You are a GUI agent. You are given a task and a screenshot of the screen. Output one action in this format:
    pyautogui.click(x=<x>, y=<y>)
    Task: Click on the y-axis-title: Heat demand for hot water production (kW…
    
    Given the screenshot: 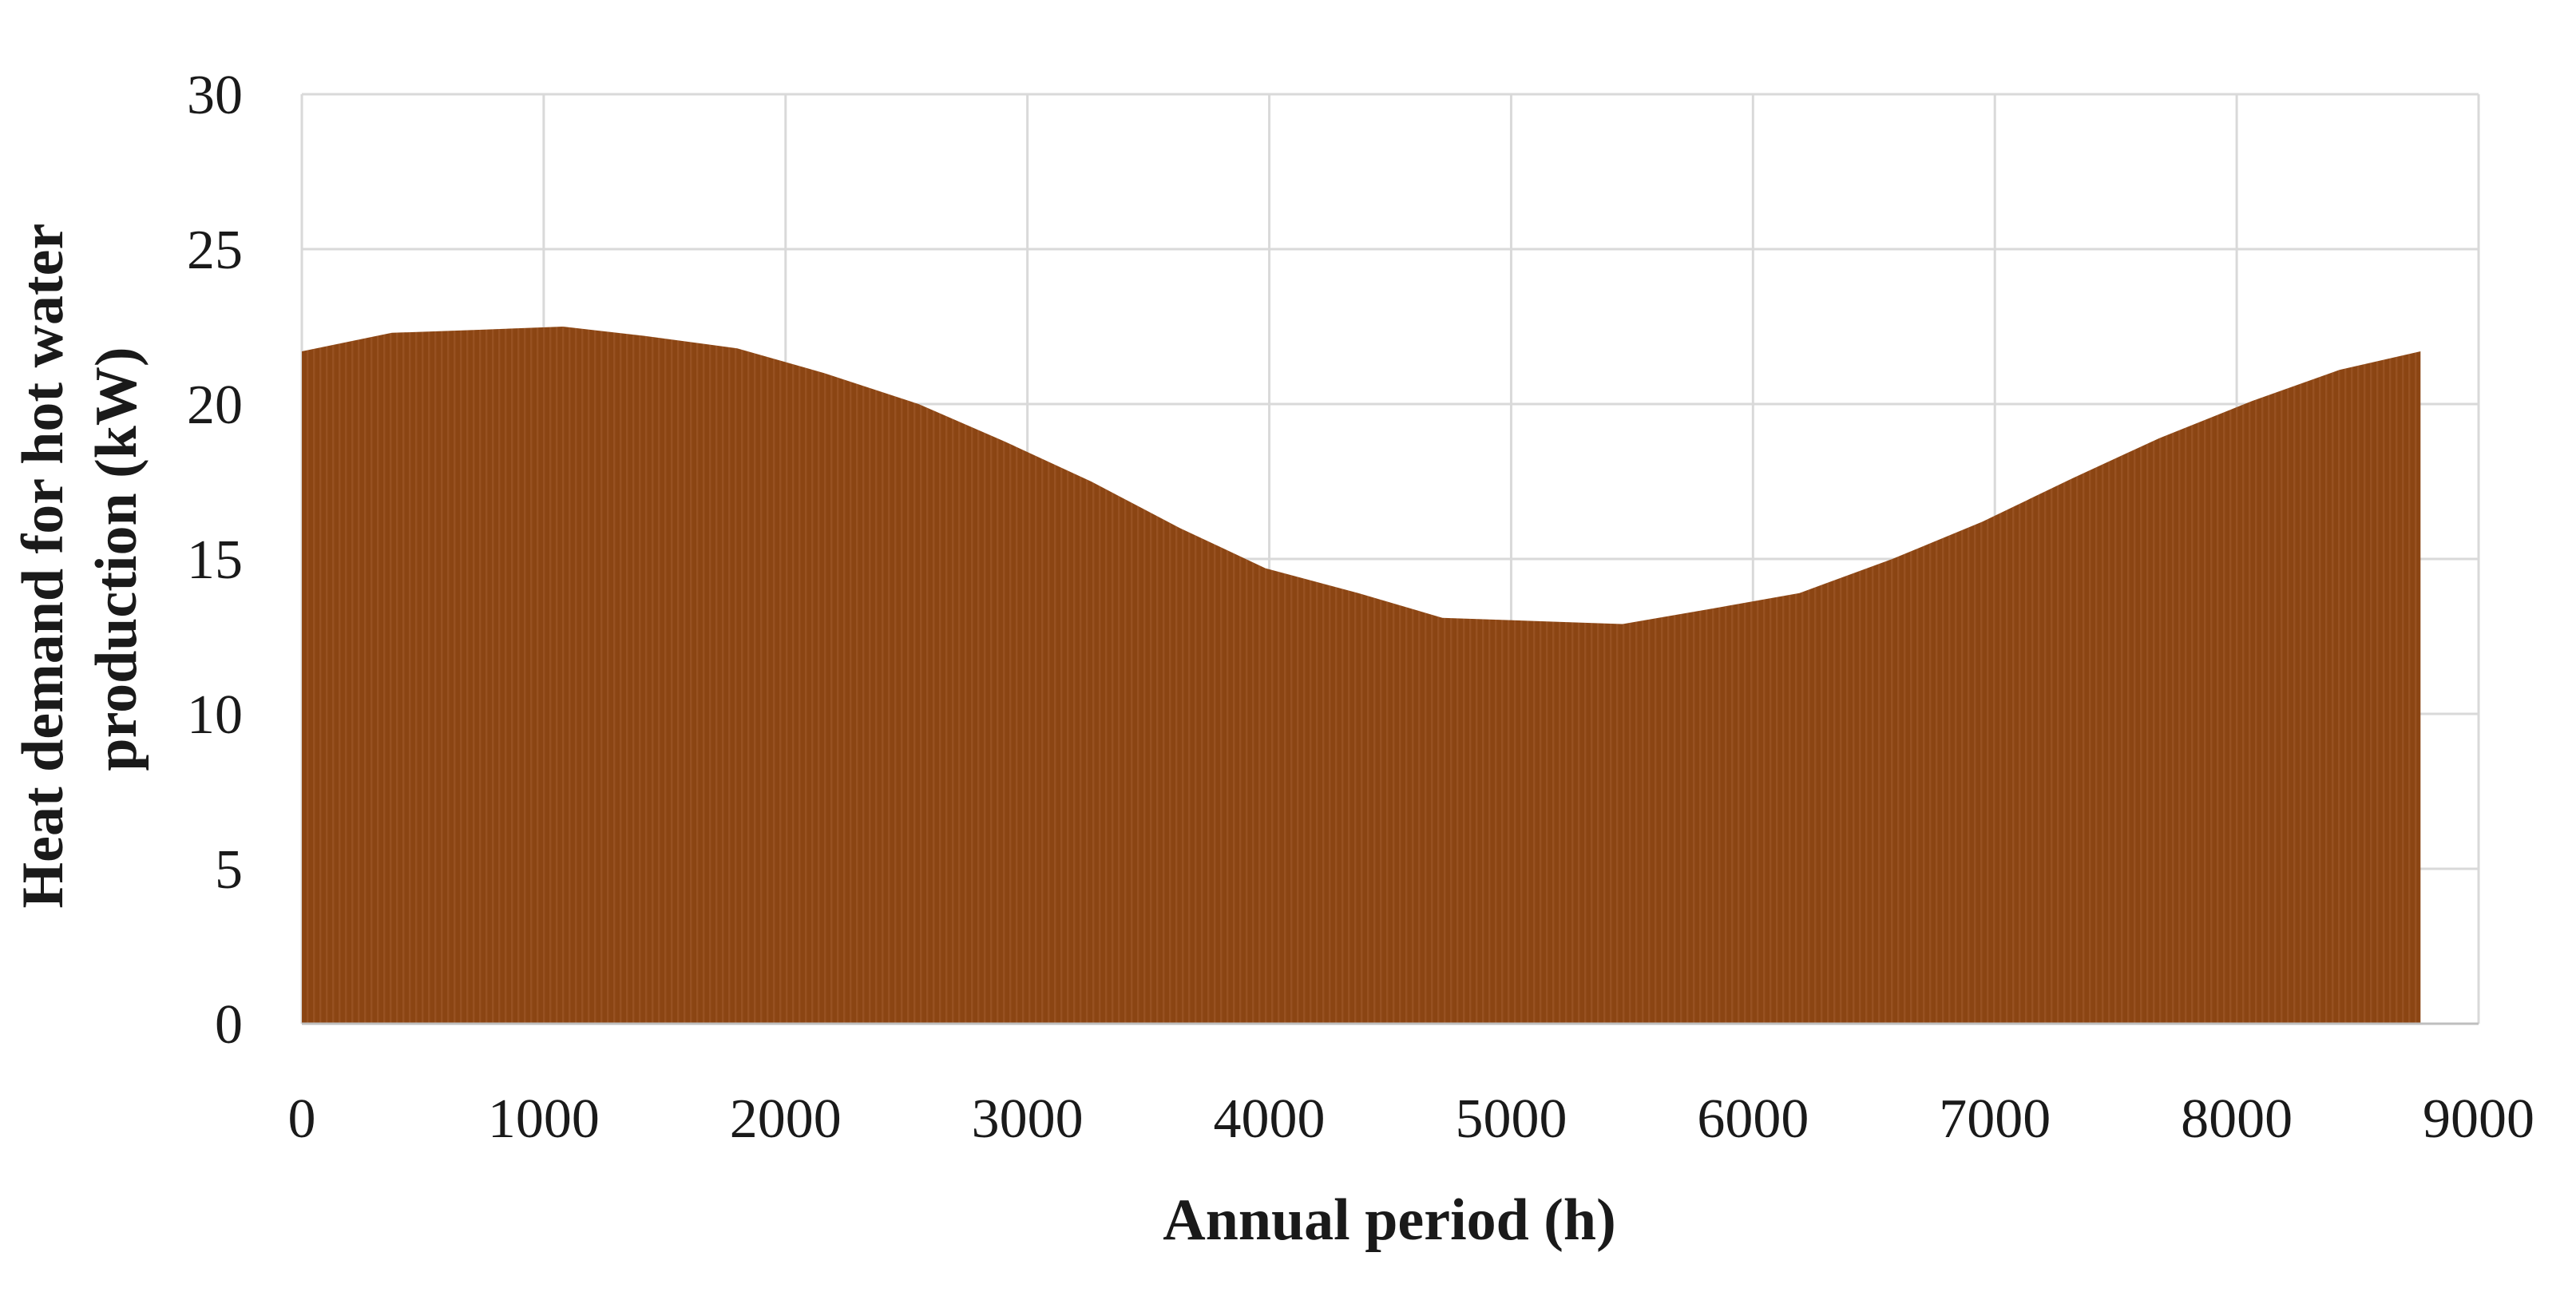 What is the action you would take?
    pyautogui.click(x=79, y=559)
    